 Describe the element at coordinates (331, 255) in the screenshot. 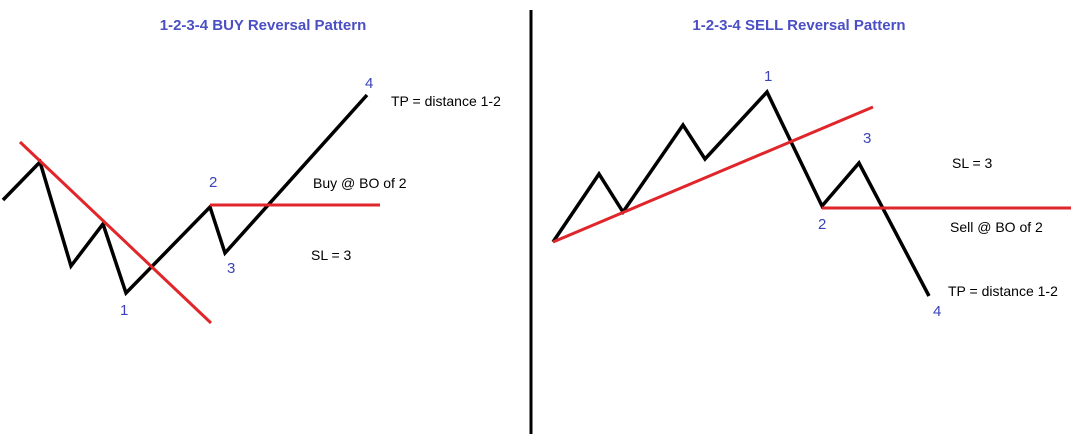

I see `buy-sl-note: SL = 3` at that location.